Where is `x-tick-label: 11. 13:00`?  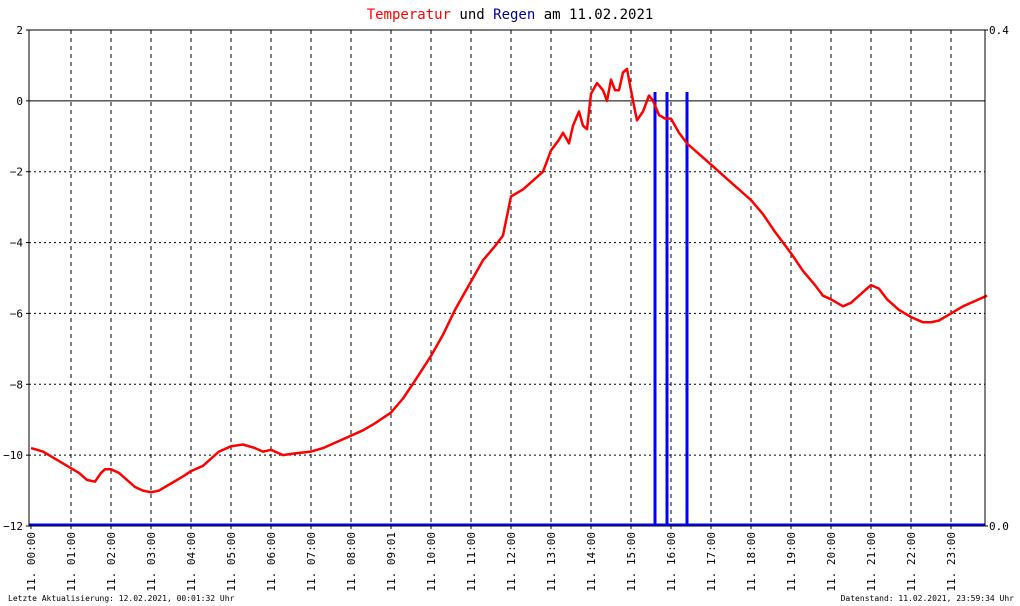 x-tick-label: 11. 13:00 is located at coordinates (551, 562).